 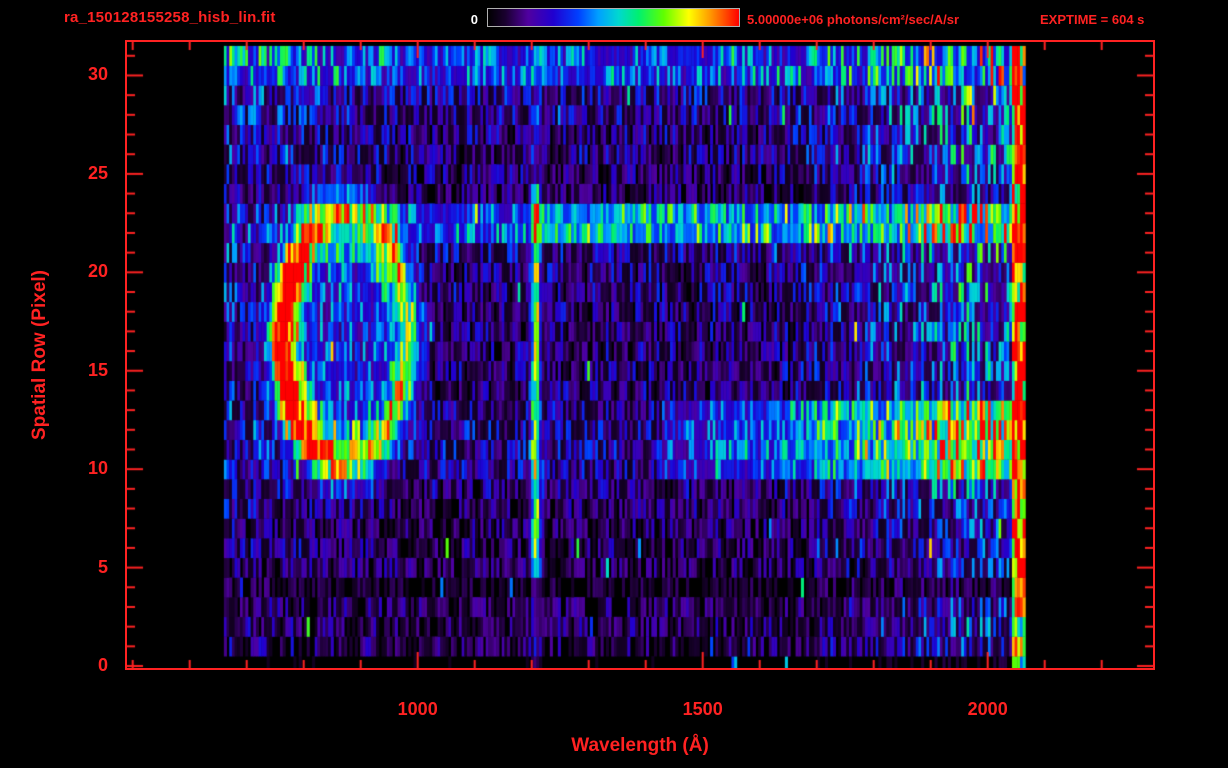 I want to click on colorbar-min-label: 0, so click(x=474, y=19).